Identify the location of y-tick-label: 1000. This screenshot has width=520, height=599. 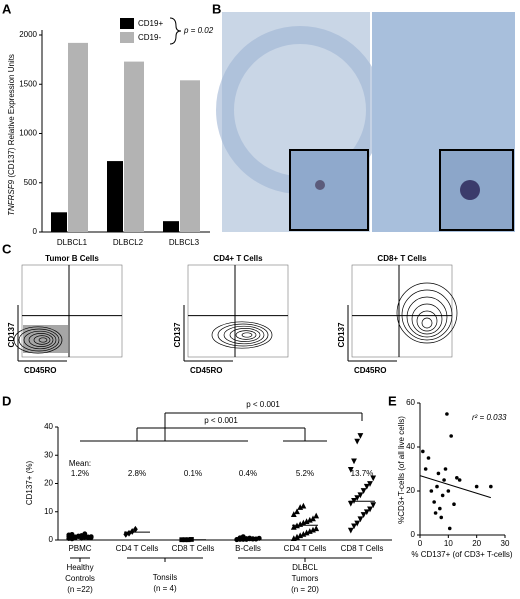
(28, 133).